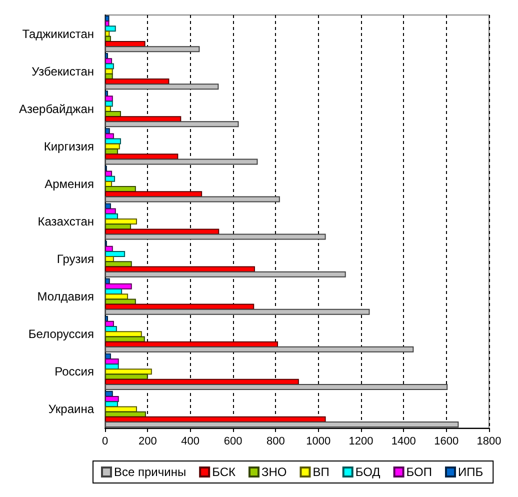 This screenshot has height=497, width=518. Describe the element at coordinates (403, 442) in the screenshot. I see `x-tick-label: 1400` at that location.